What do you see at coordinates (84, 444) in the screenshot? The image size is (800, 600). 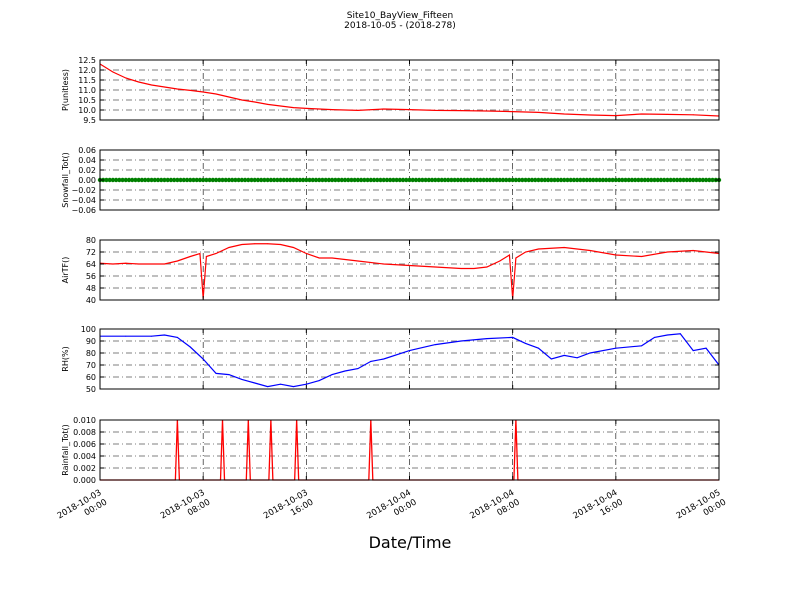 I see `y-tick-label: 0.006` at bounding box center [84, 444].